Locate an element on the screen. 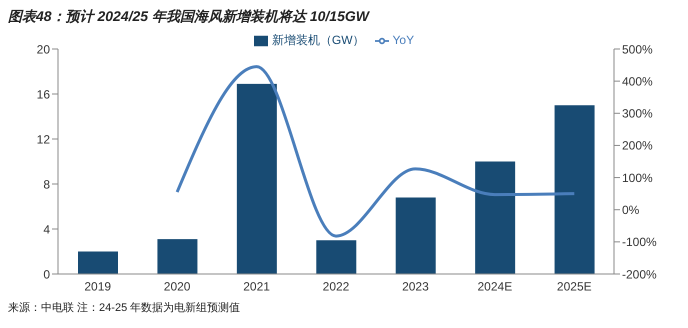  y2-tick-label: -200% is located at coordinates (640, 274).